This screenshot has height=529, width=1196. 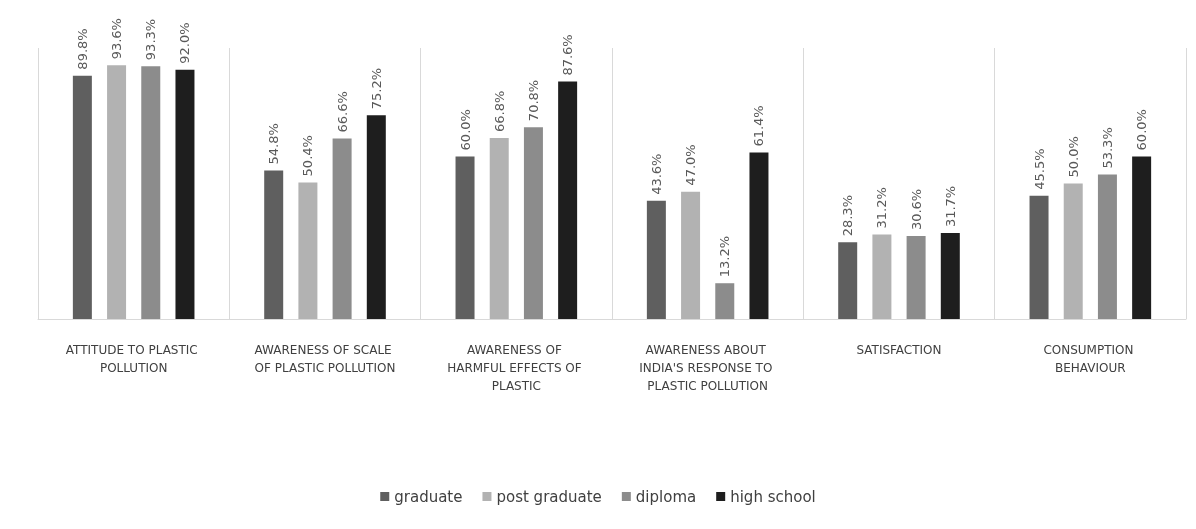 What do you see at coordinates (1039, 169) in the screenshot?
I see `data-label: 45.5%` at bounding box center [1039, 169].